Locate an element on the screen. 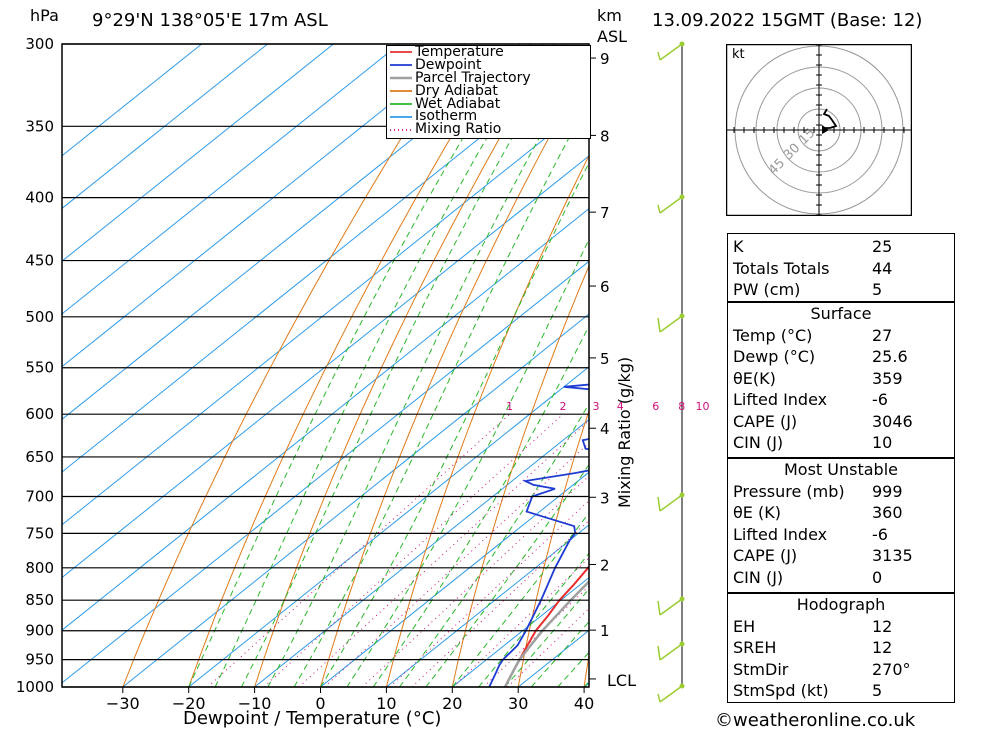 This screenshot has height=733, width=1000. legend-item: Parcel Trajectory is located at coordinates (488, 78).